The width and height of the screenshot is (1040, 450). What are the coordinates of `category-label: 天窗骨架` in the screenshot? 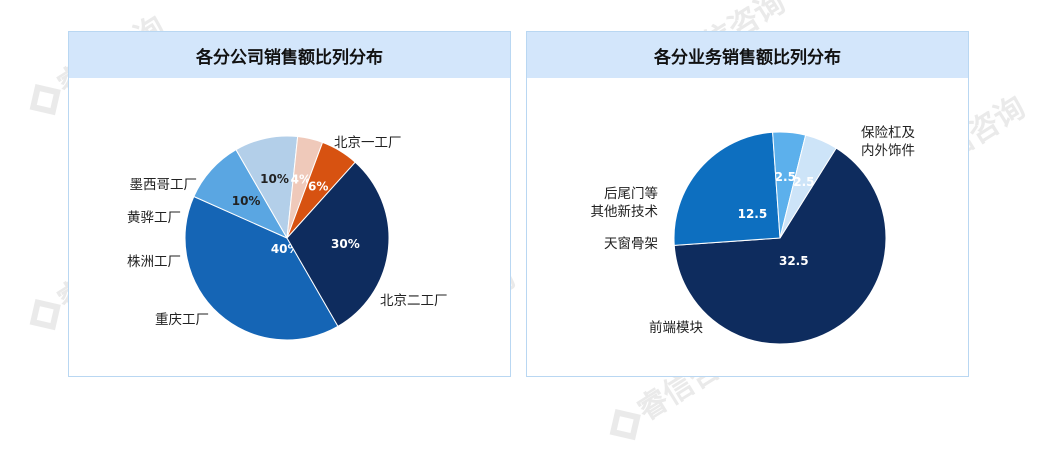 It's located at (631, 243).